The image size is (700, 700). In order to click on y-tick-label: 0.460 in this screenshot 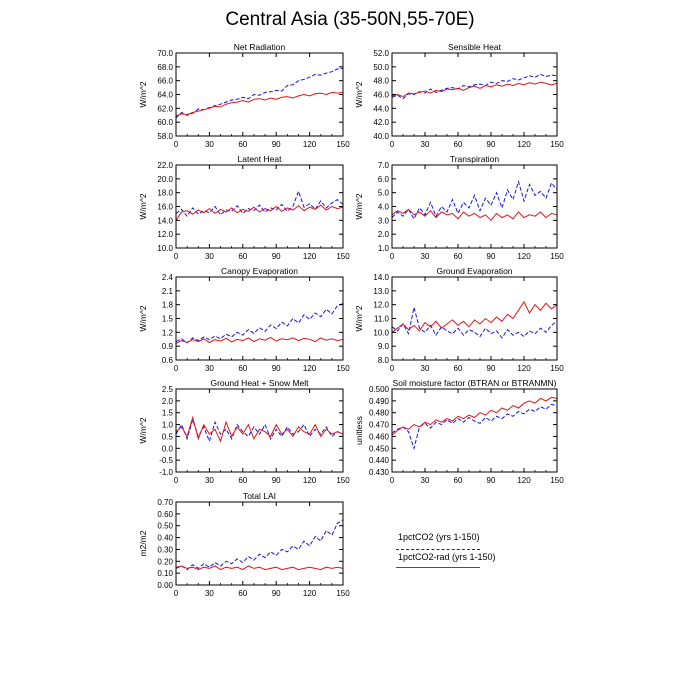, I will do `click(379, 436)`.